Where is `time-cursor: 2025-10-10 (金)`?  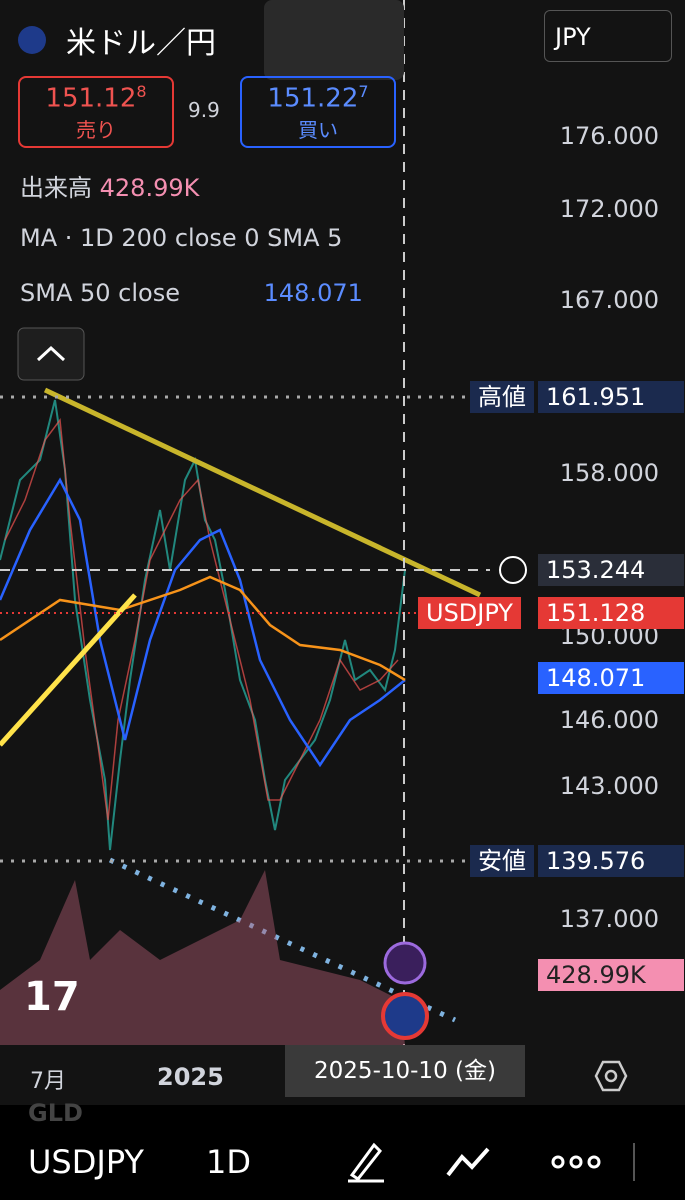
time-cursor: 2025-10-10 (金) is located at coordinates (405, 1071).